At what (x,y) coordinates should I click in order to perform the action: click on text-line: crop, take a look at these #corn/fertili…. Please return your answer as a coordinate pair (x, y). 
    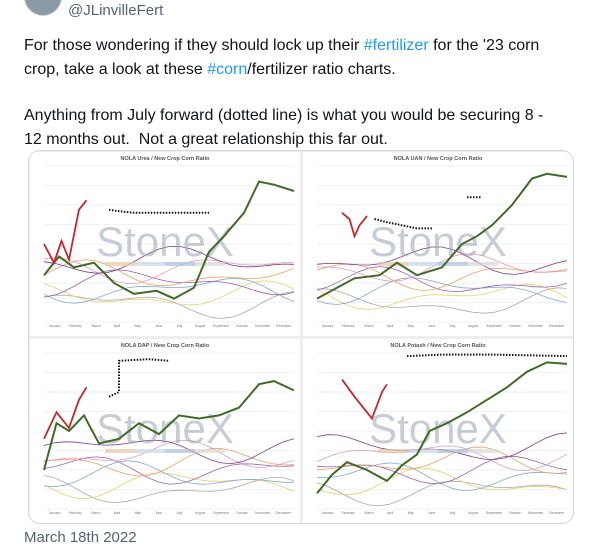
    Looking at the image, I should click on (283, 70).